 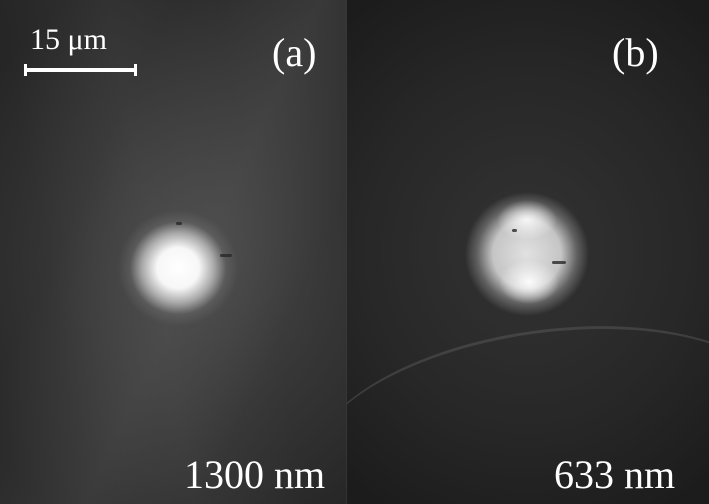 What do you see at coordinates (615, 474) in the screenshot?
I see `panel-b-wavelength: 633 nm` at bounding box center [615, 474].